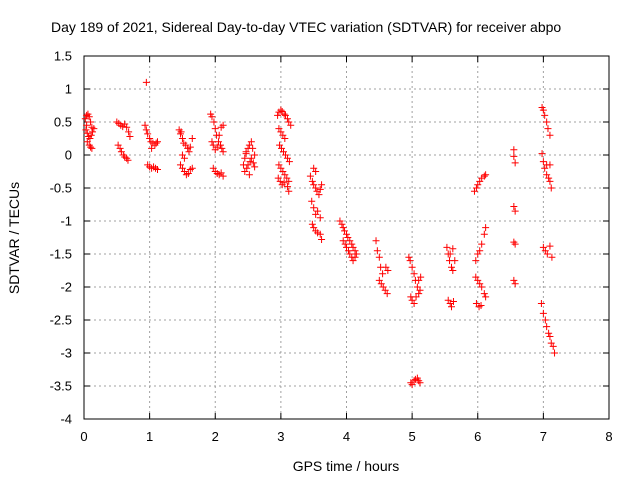 This screenshot has height=480, width=640. What do you see at coordinates (61, 320) in the screenshot?
I see `y-tick-label: -2.5` at bounding box center [61, 320].